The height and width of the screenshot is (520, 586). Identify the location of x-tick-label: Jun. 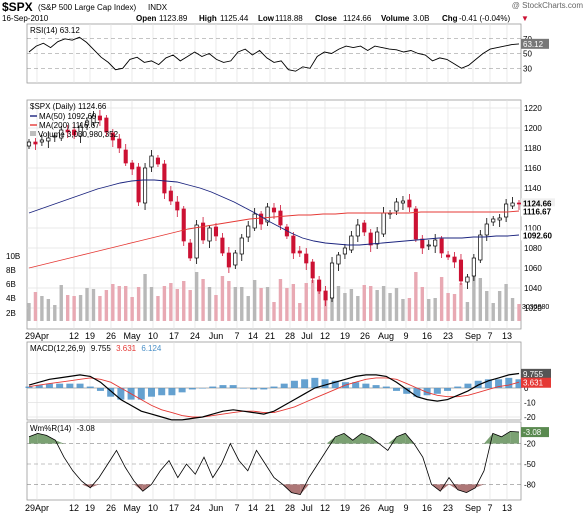
(216, 336).